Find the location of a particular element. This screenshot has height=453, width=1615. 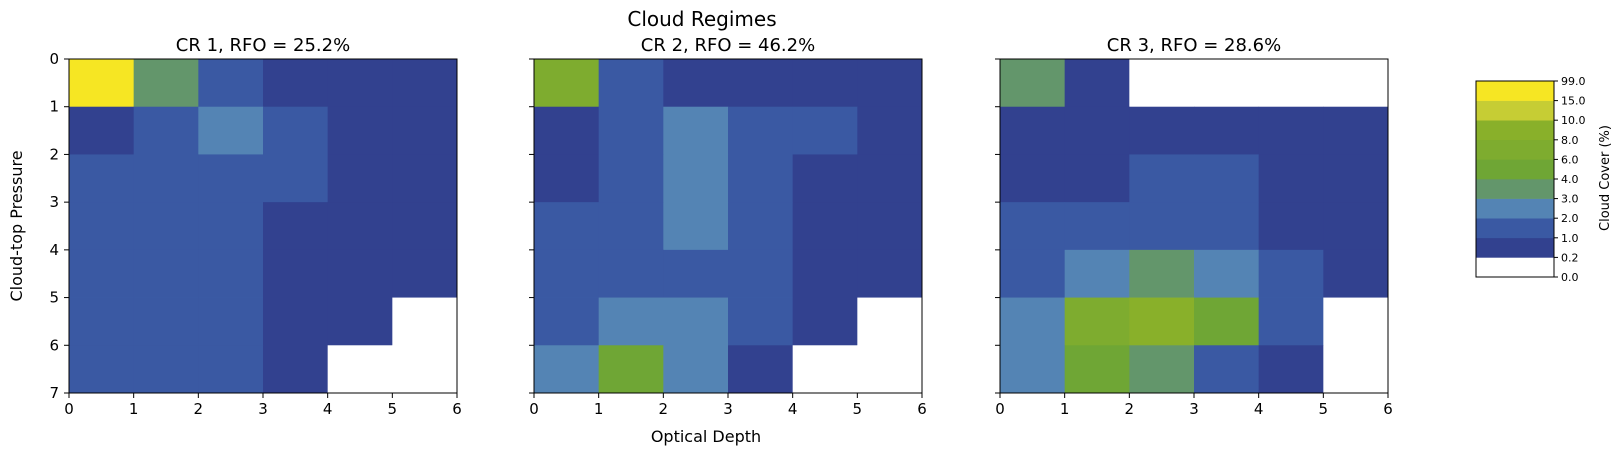

y-tick-label: 2 is located at coordinates (54, 154).